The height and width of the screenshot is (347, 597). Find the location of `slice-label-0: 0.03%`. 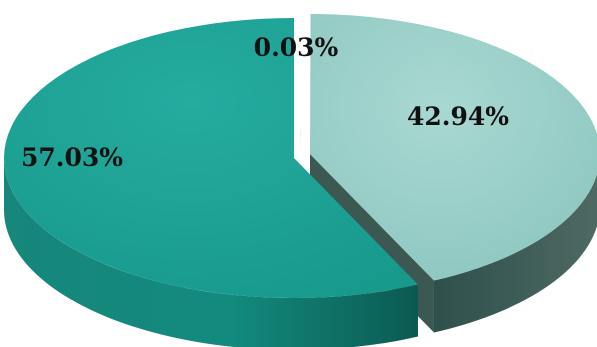

slice-label-0: 0.03% is located at coordinates (296, 47).